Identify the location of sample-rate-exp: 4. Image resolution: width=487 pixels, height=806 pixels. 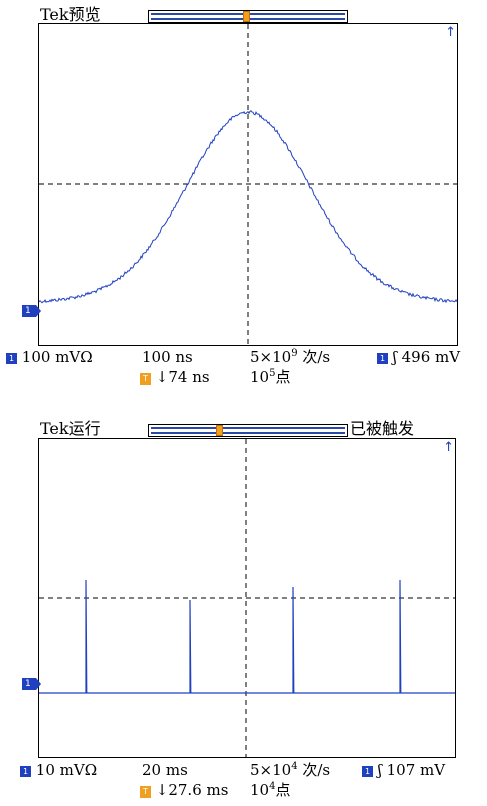
(294, 766).